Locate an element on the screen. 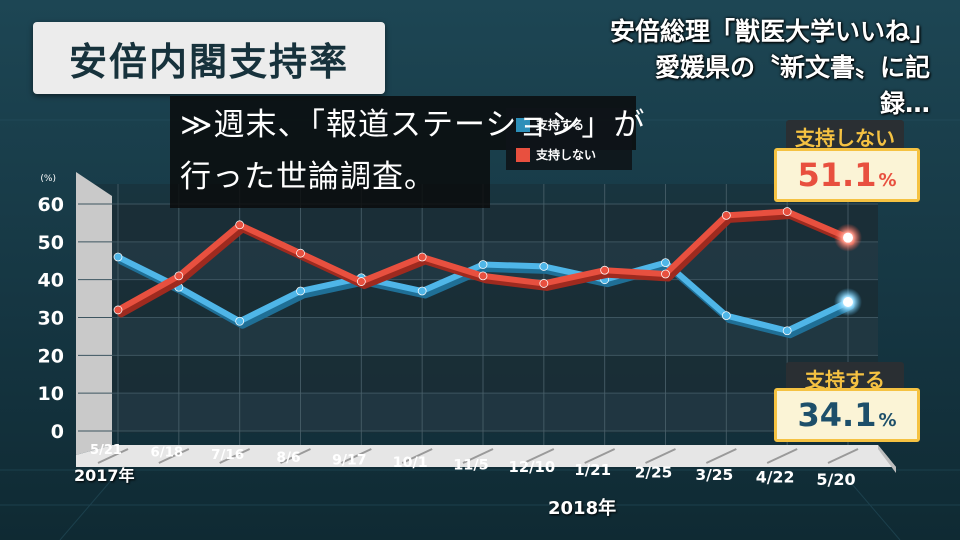  x-tick-label: 10/1 is located at coordinates (410, 463).